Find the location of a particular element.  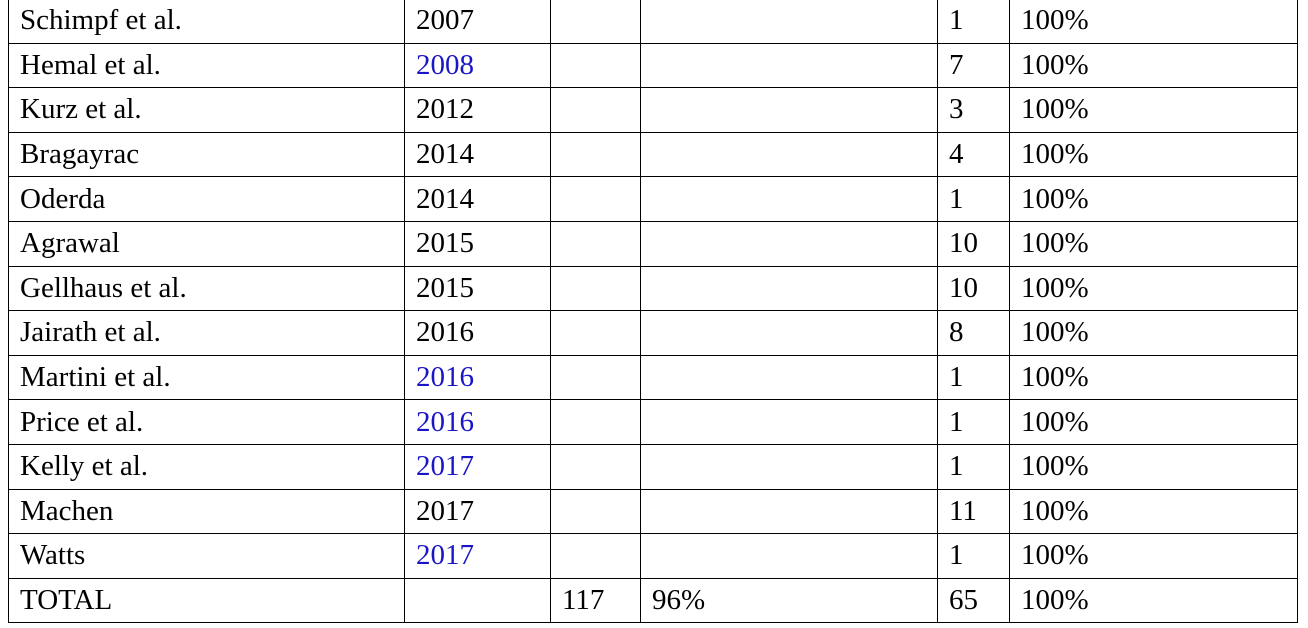

author-cell: Gellhaus et al. is located at coordinates (206, 288).